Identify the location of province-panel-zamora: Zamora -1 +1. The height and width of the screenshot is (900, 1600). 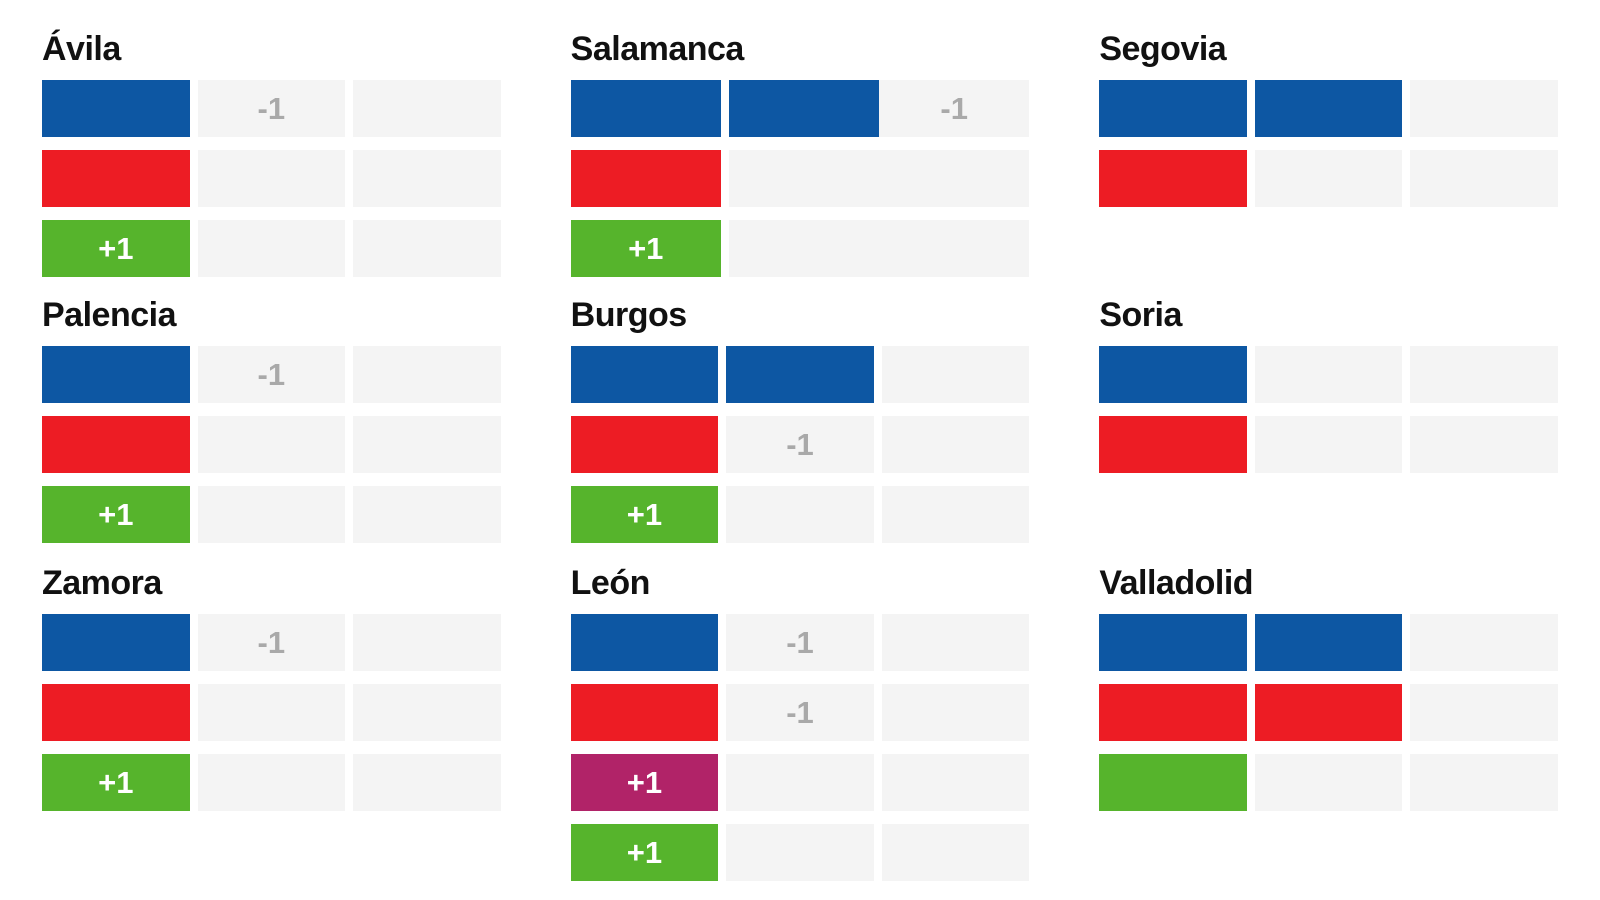
(271, 732).